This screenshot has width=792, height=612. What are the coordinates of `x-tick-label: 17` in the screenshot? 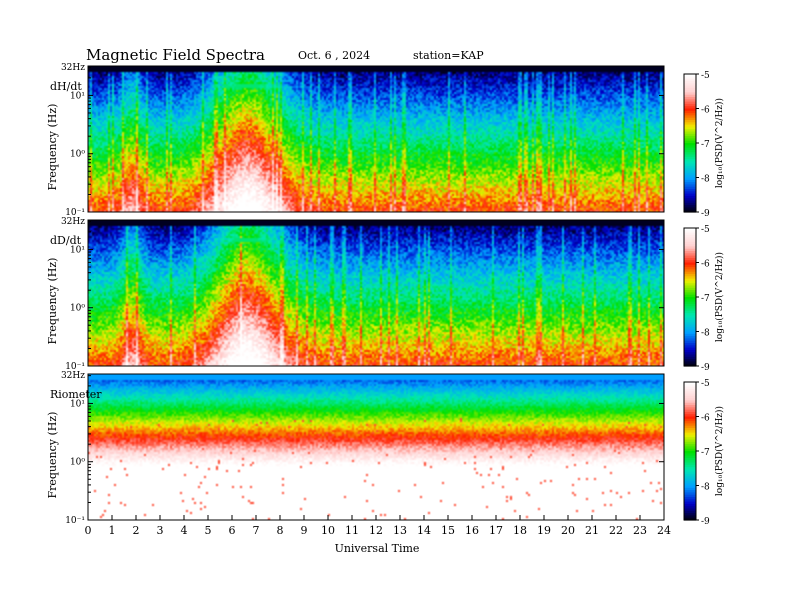 It's located at (496, 530).